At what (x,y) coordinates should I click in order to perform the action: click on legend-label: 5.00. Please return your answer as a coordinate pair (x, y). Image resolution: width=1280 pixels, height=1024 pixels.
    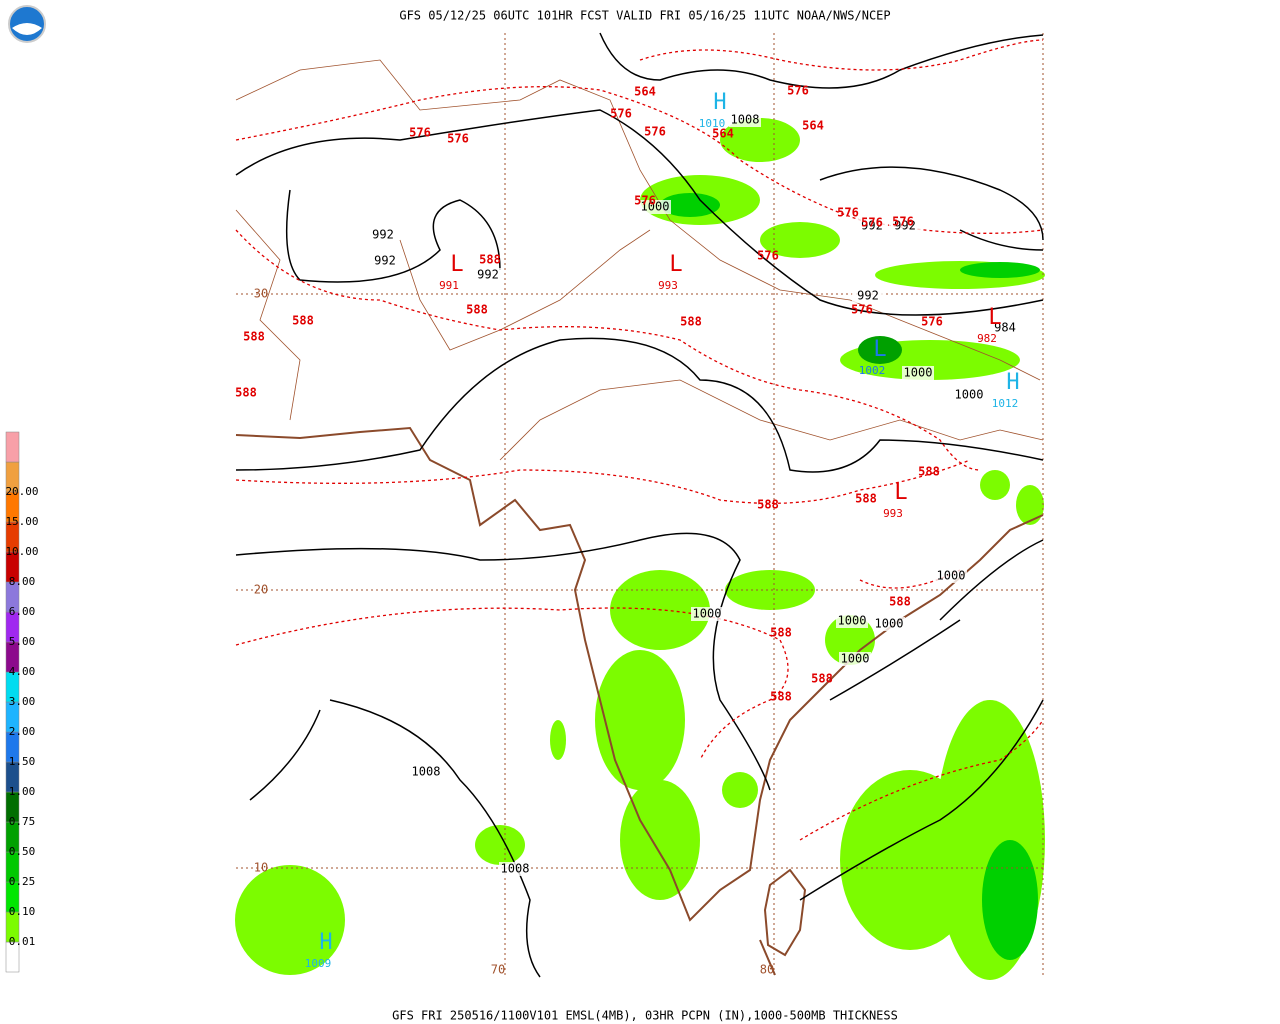
    Looking at the image, I should click on (22, 641).